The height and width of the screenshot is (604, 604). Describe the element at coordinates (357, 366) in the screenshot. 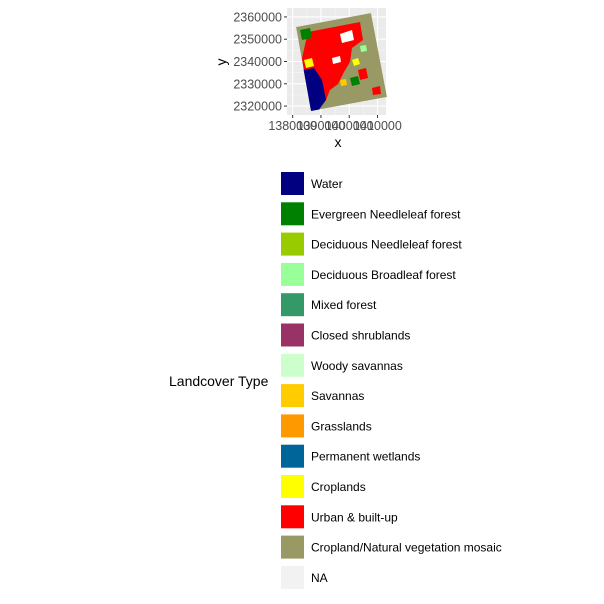

I see `legend-key-label: Woody savannas` at that location.